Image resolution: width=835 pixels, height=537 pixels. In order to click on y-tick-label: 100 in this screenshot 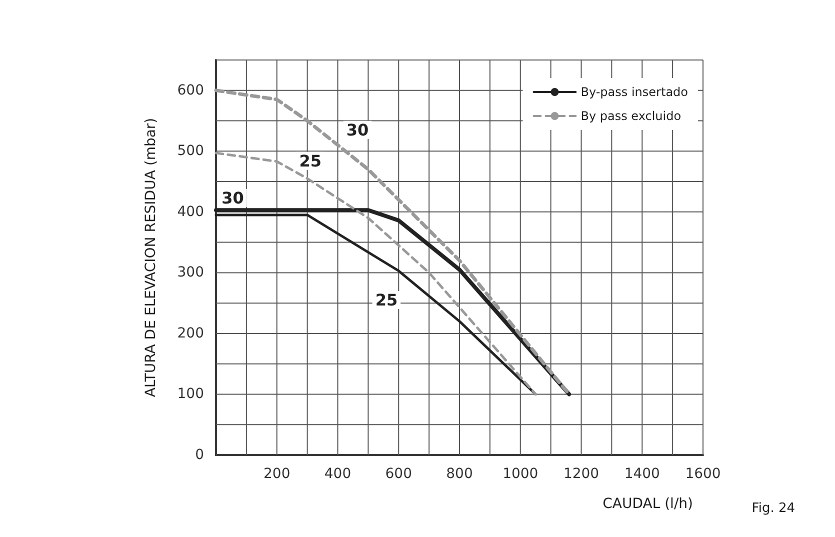, I will do `click(190, 394)`.